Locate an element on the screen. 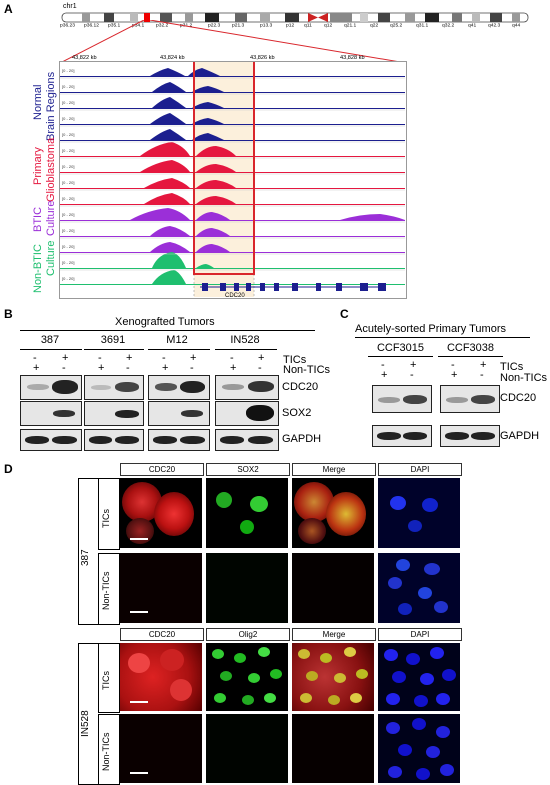  band-label: q42.3 is located at coordinates (494, 25).